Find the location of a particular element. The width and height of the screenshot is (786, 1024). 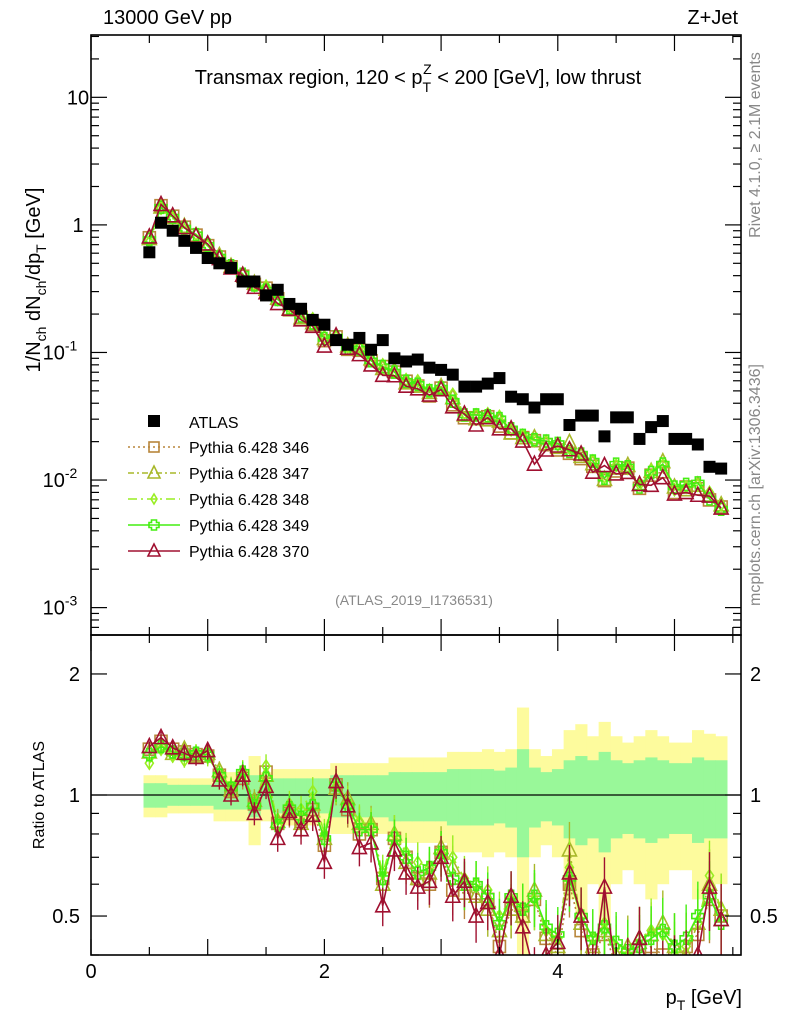

ratio-y-axis-label: Ratio to ATLAS is located at coordinates (39, 795).